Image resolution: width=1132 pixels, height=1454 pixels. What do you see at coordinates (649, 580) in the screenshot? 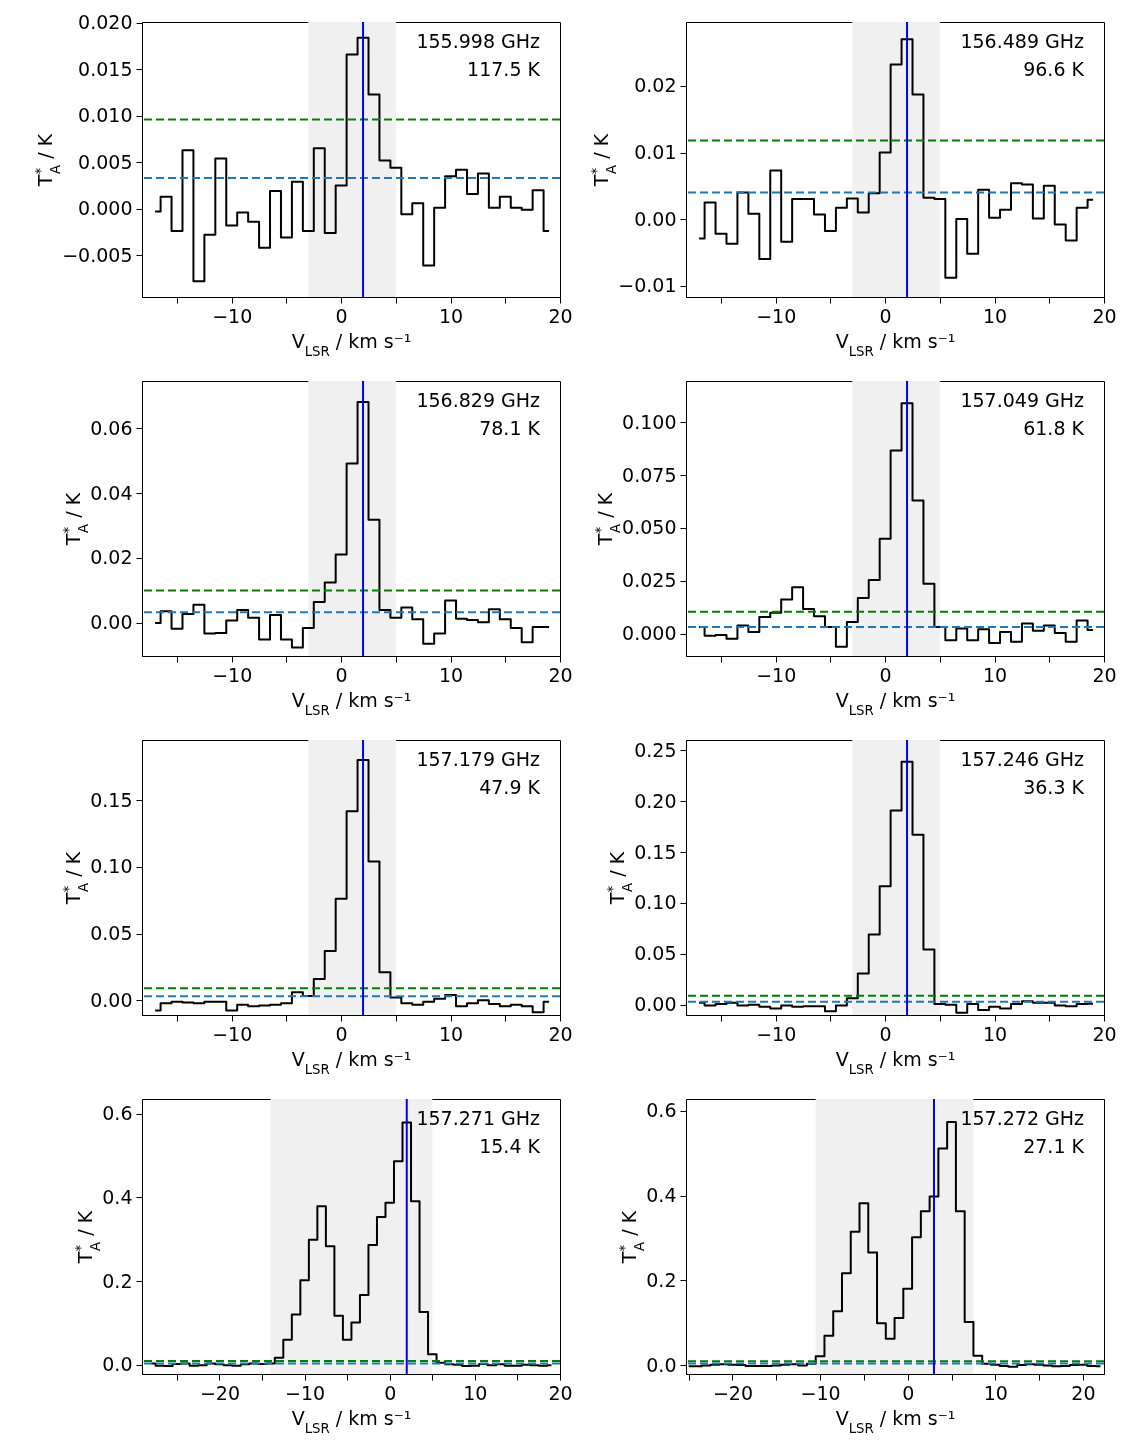
I see `y-tick-label: 0.025` at bounding box center [649, 580].